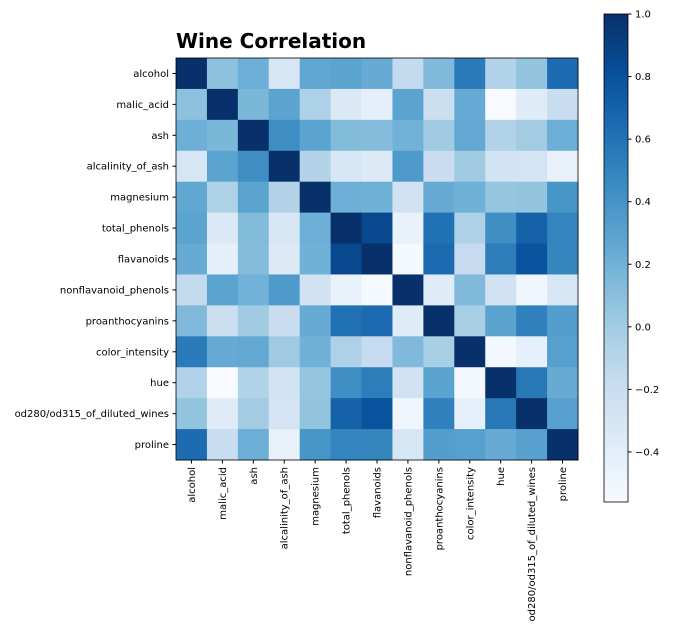 Image resolution: width=679 pixels, height=635 pixels. What do you see at coordinates (151, 74) in the screenshot?
I see `y-tick-label: alcohol` at bounding box center [151, 74].